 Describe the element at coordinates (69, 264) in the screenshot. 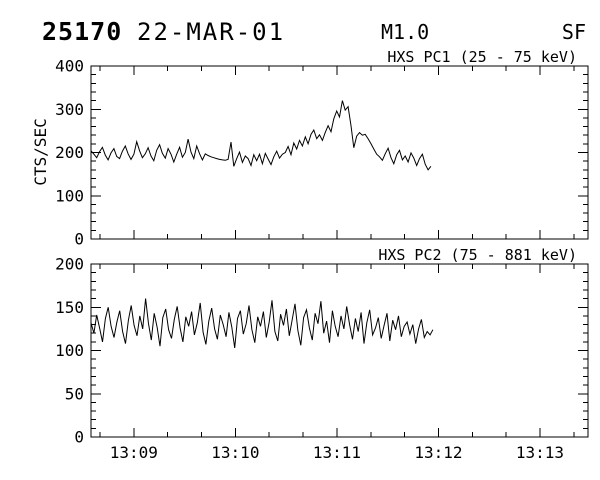

I see `chart2-ytick-label: 200` at that location.